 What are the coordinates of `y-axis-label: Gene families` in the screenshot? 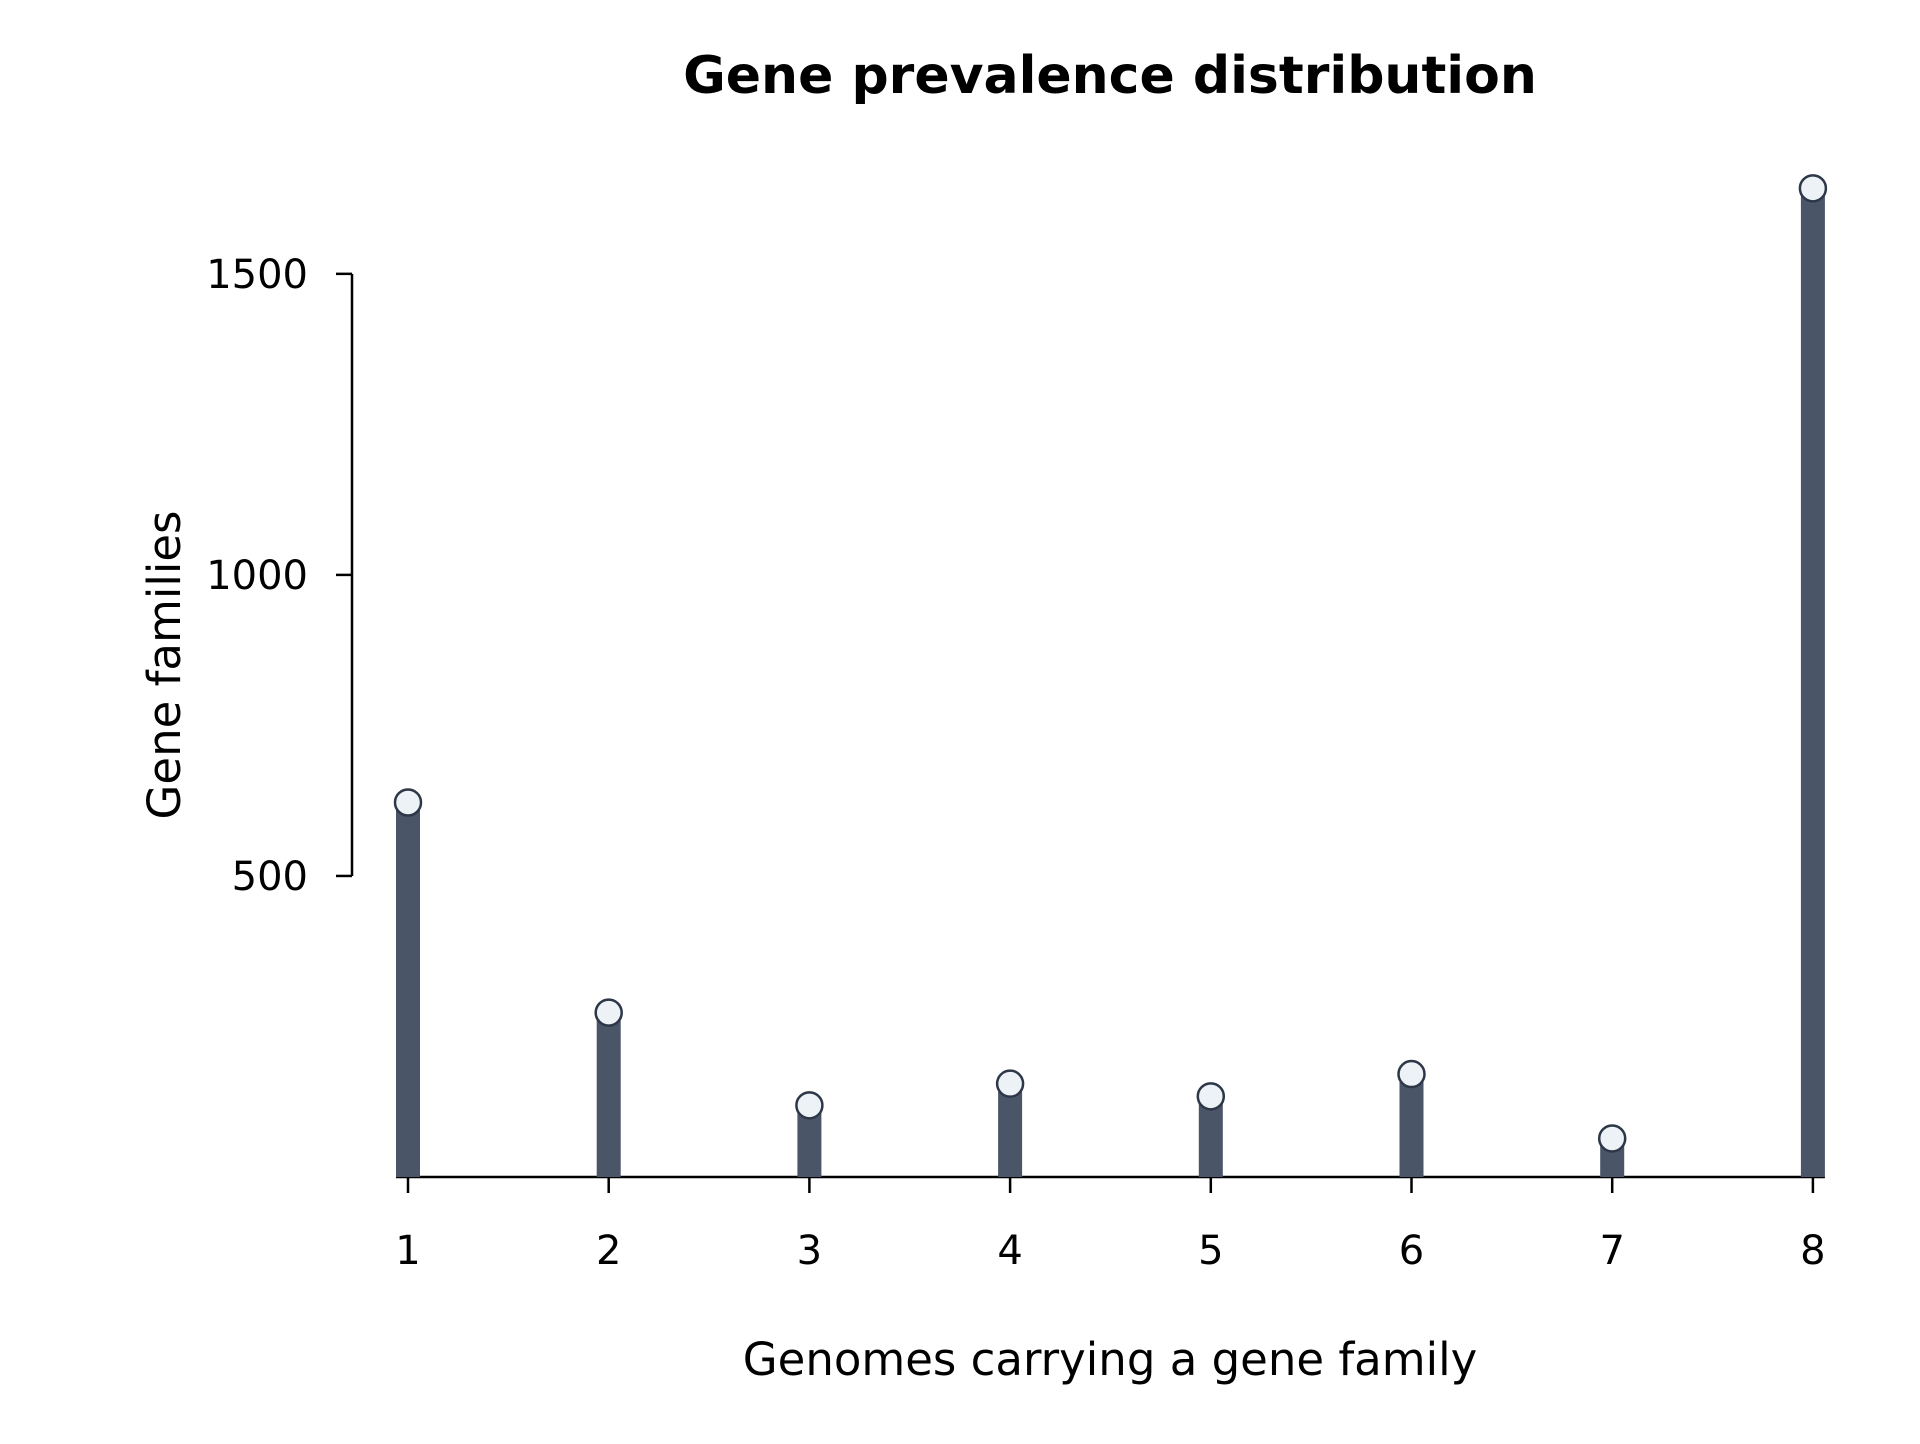 It's located at (164, 665).